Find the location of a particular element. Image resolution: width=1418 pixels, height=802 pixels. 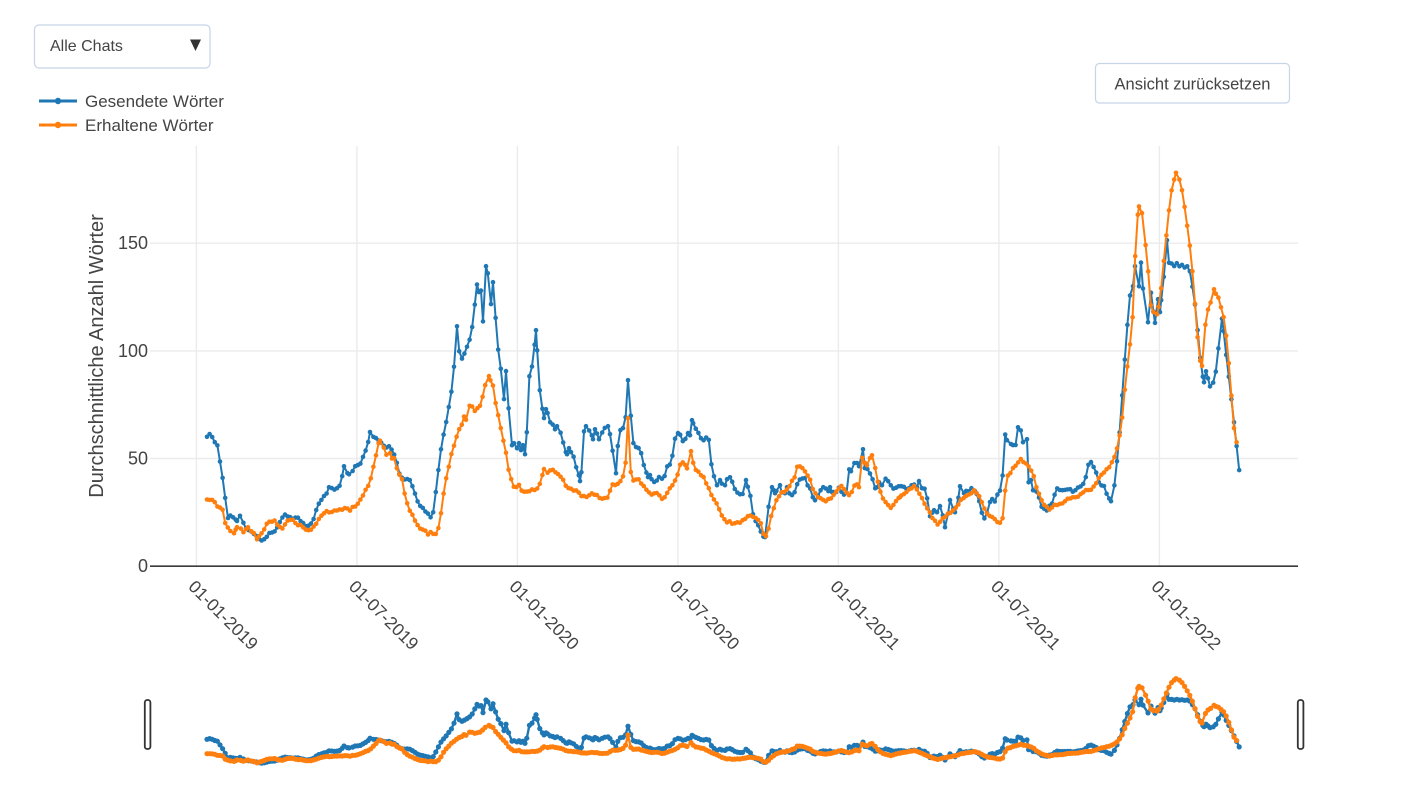

svg-text: Alle Chats is located at coordinates (86, 46).